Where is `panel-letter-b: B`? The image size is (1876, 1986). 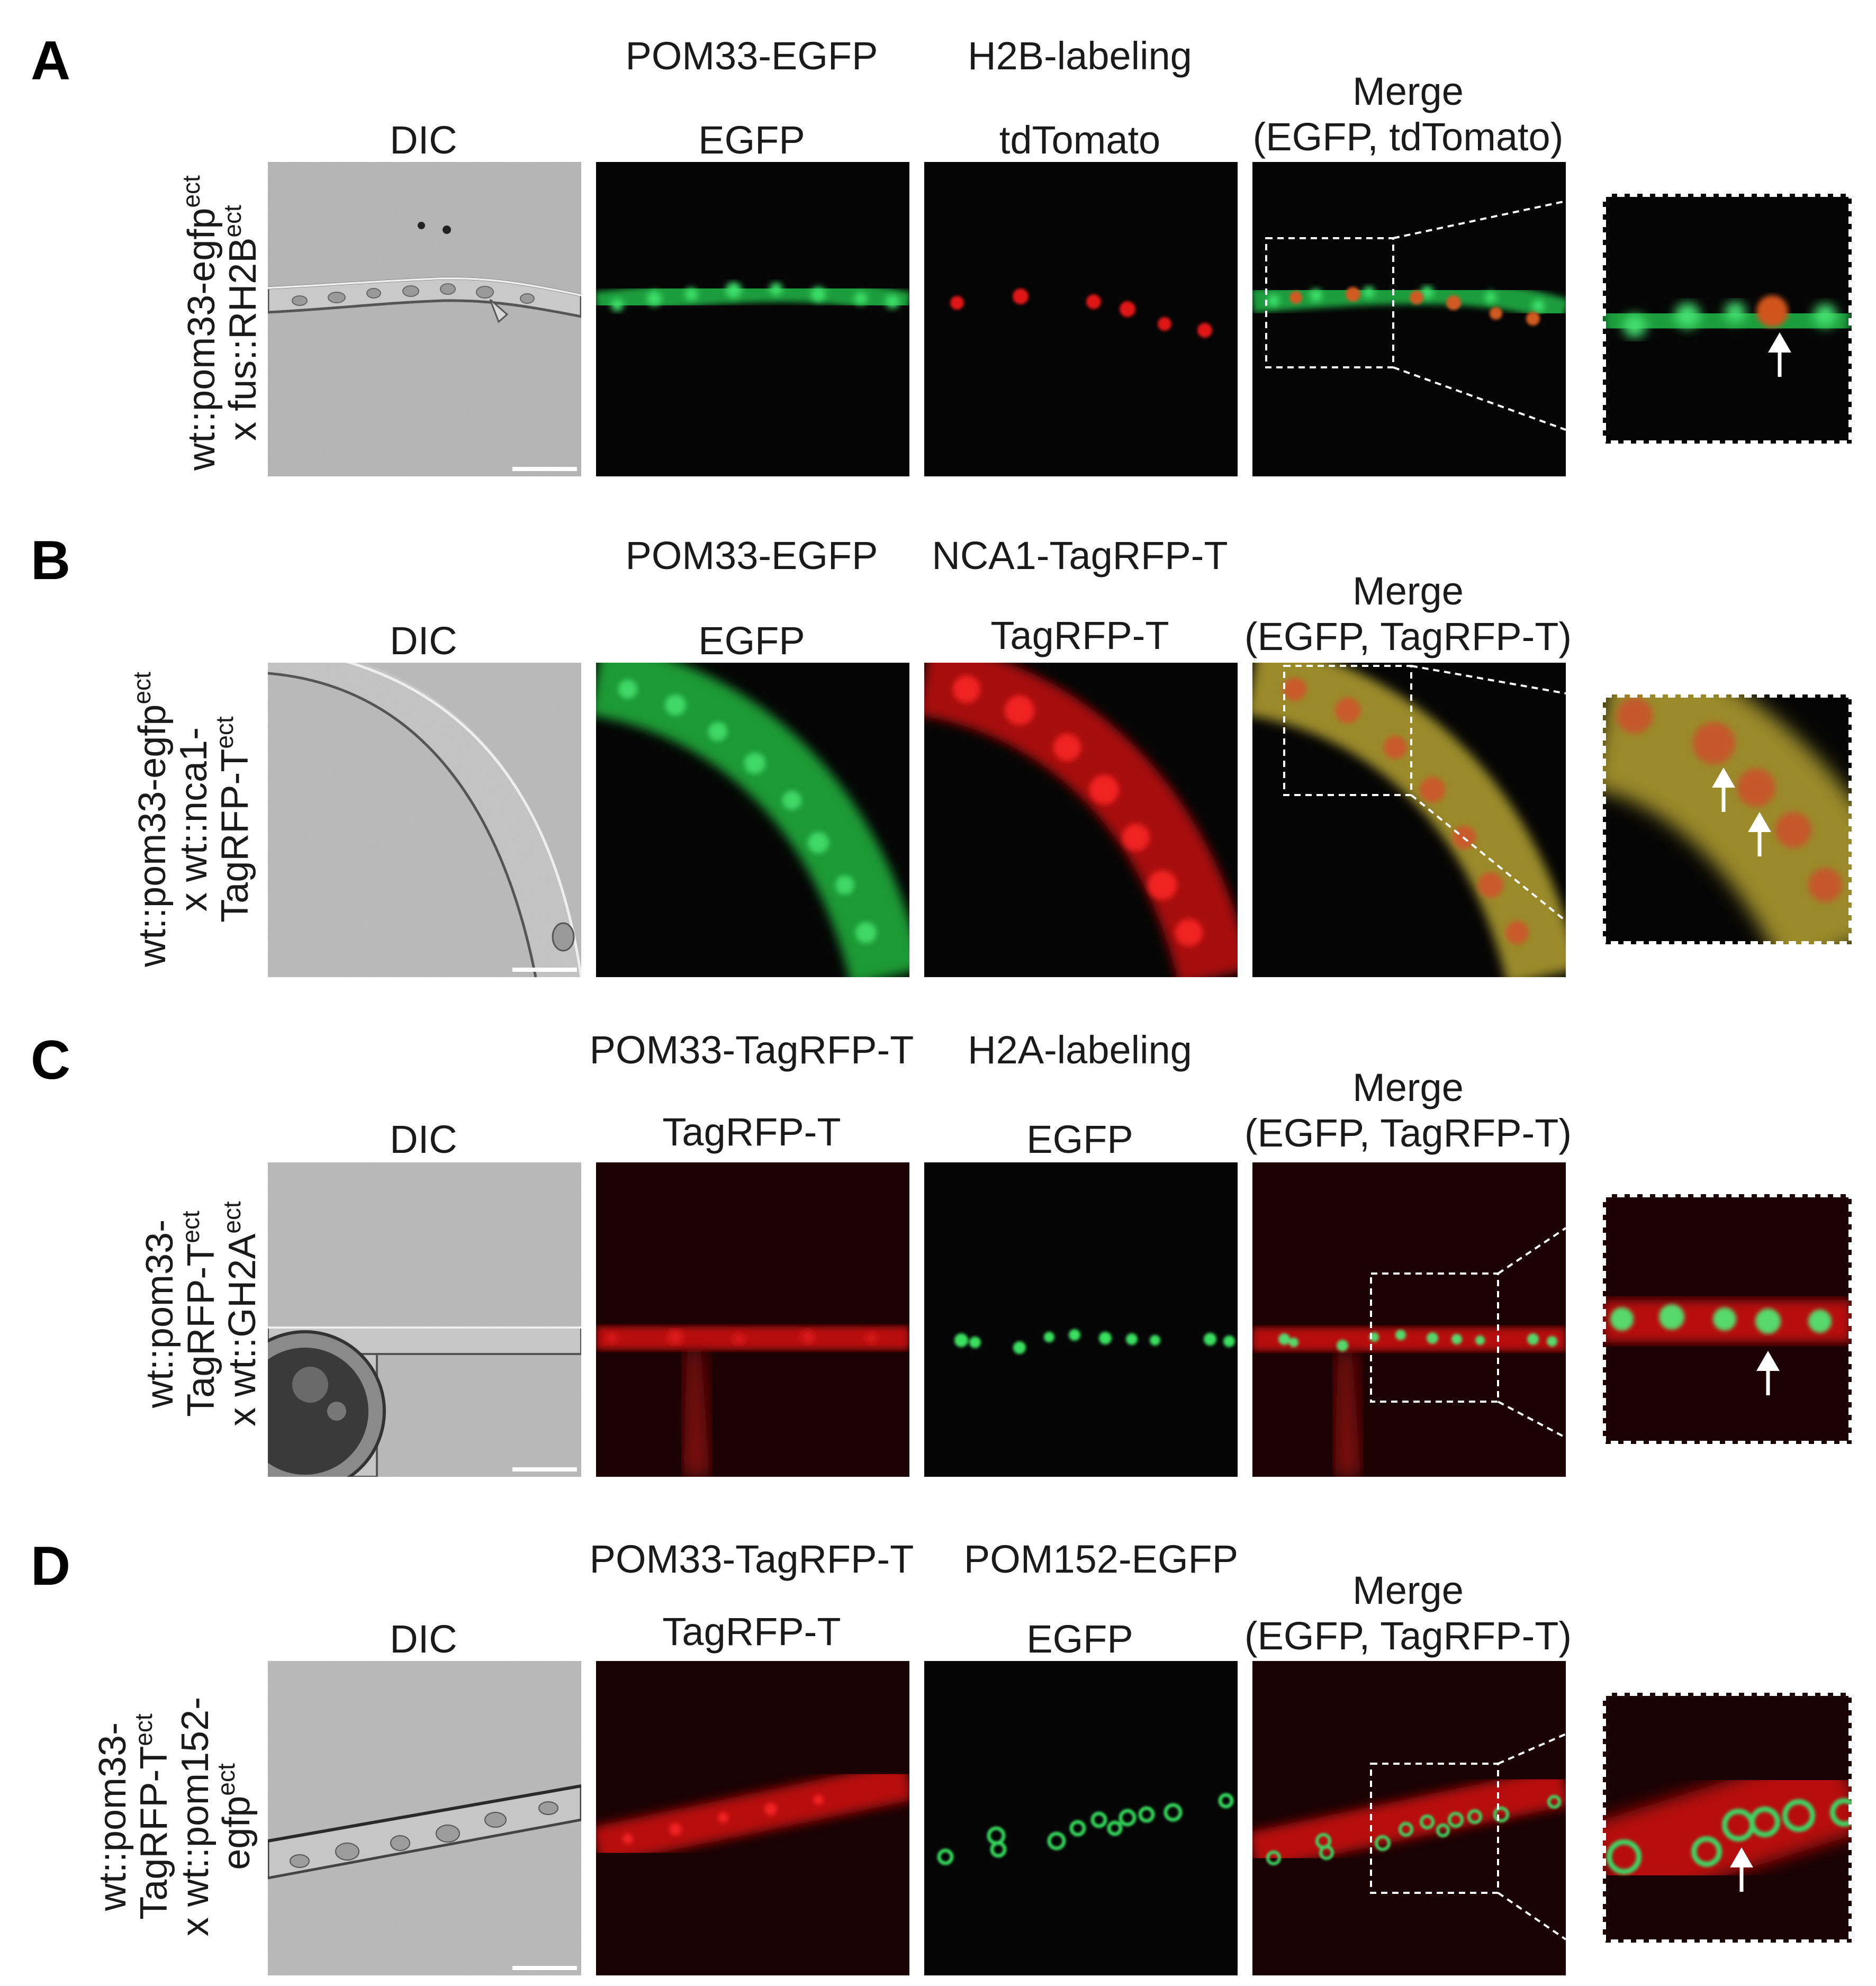 panel-letter-b: B is located at coordinates (51, 561).